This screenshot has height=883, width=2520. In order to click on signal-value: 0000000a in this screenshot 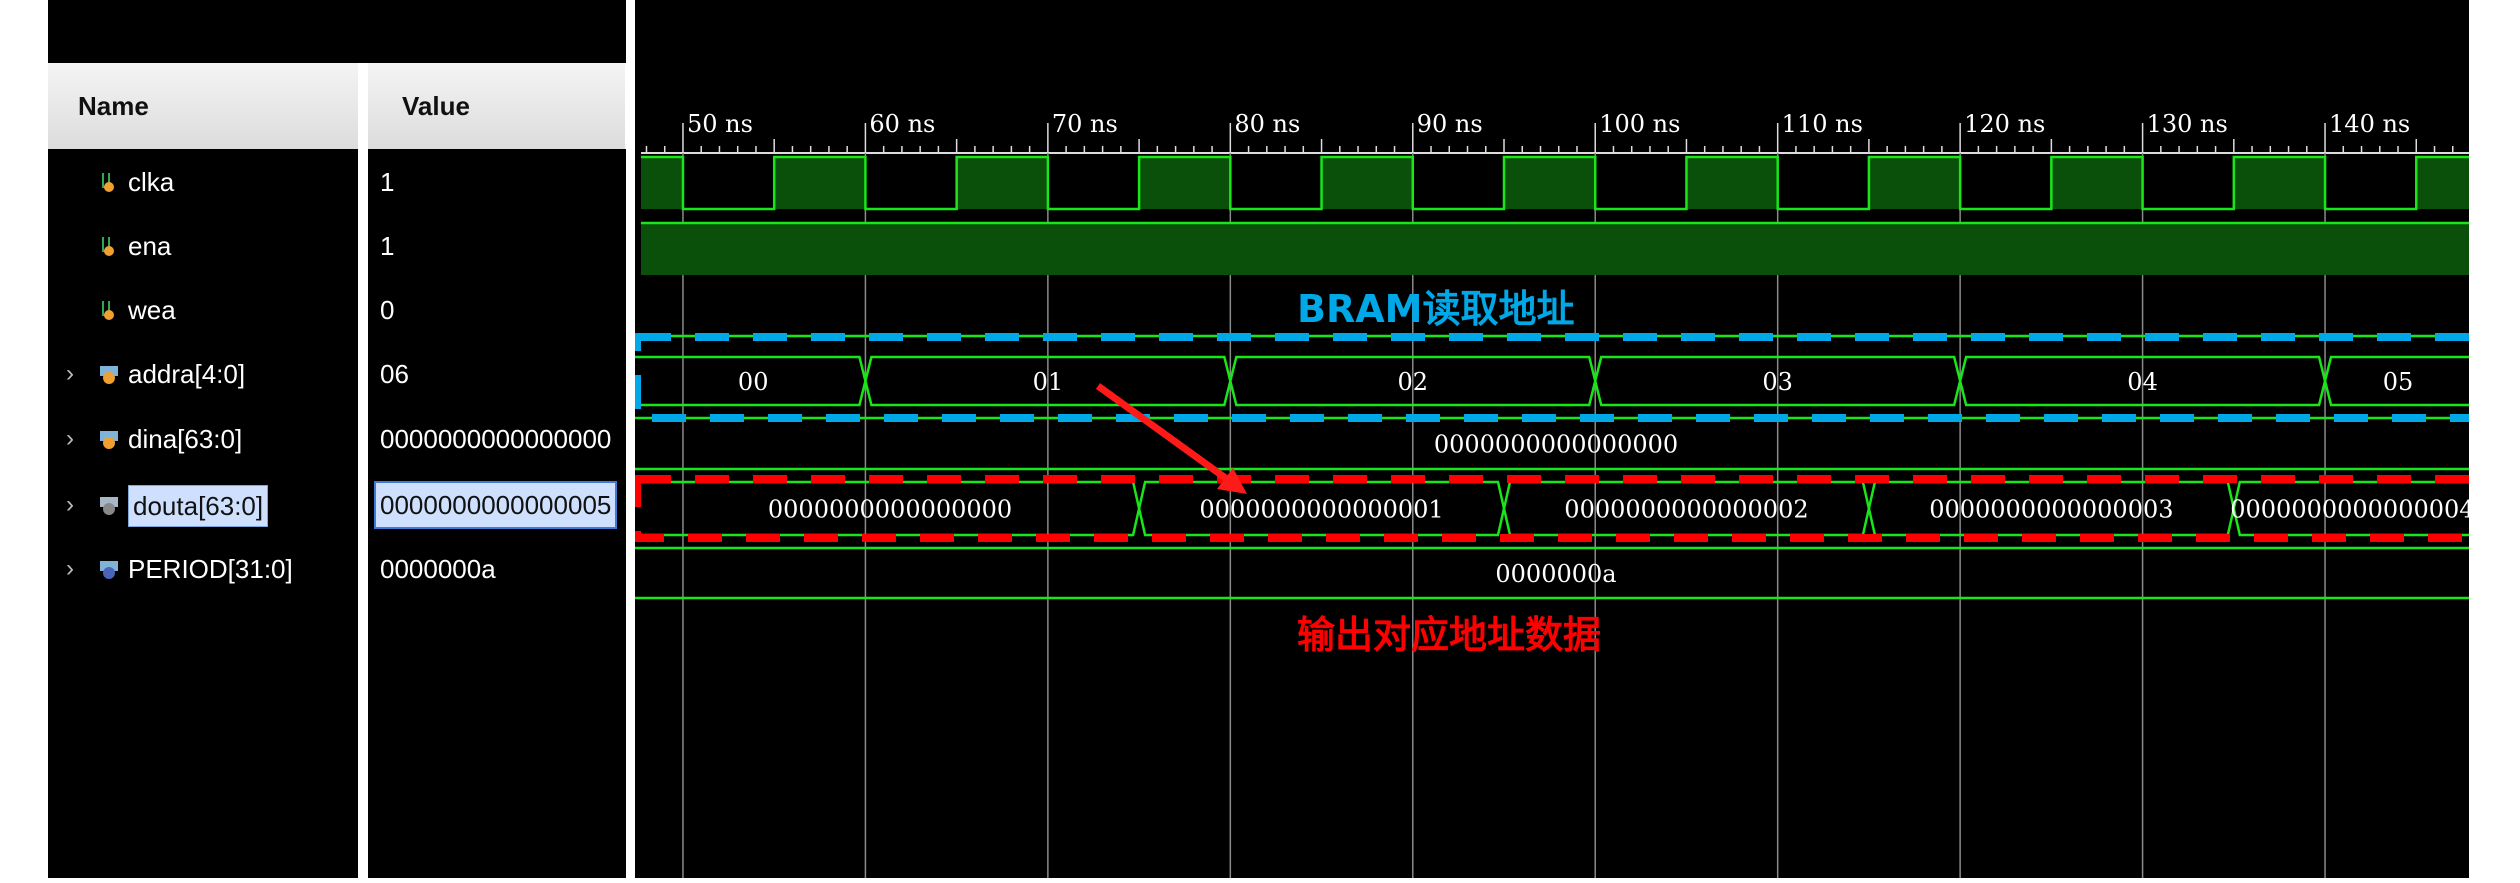, I will do `click(438, 569)`.